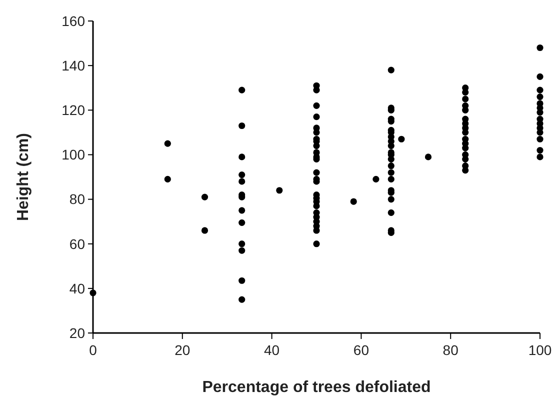 This screenshot has width=558, height=404. What do you see at coordinates (77, 199) in the screenshot?
I see `y-tick-label: 80` at bounding box center [77, 199].